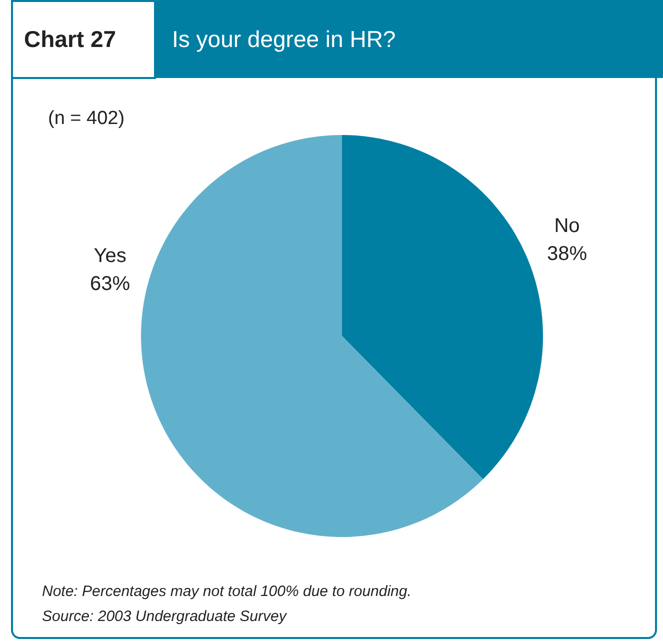  I want to click on caption: Chart 27, so click(70, 39).